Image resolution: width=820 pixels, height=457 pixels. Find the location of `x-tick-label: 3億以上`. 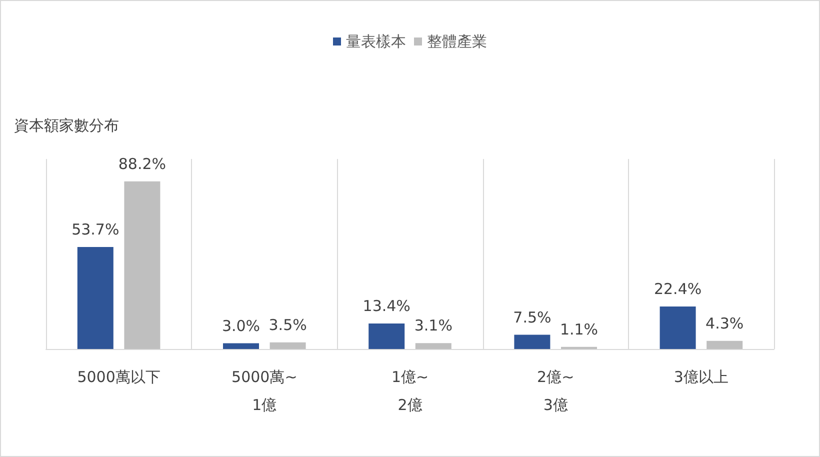

x-tick-label: 3億以上 is located at coordinates (701, 377).